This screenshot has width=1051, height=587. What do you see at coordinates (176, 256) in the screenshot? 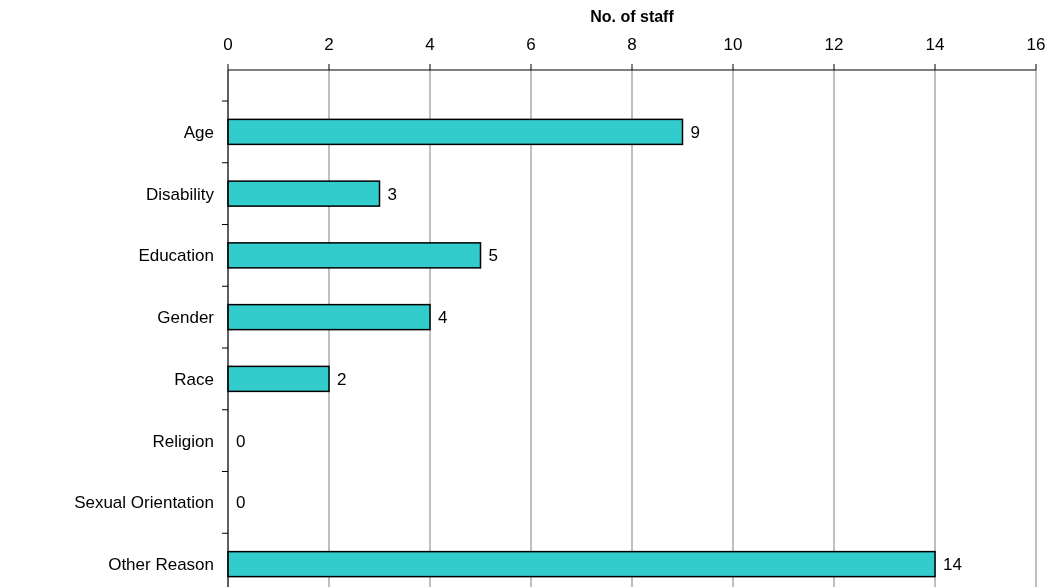
I see `y-tick-label: Education` at bounding box center [176, 256].